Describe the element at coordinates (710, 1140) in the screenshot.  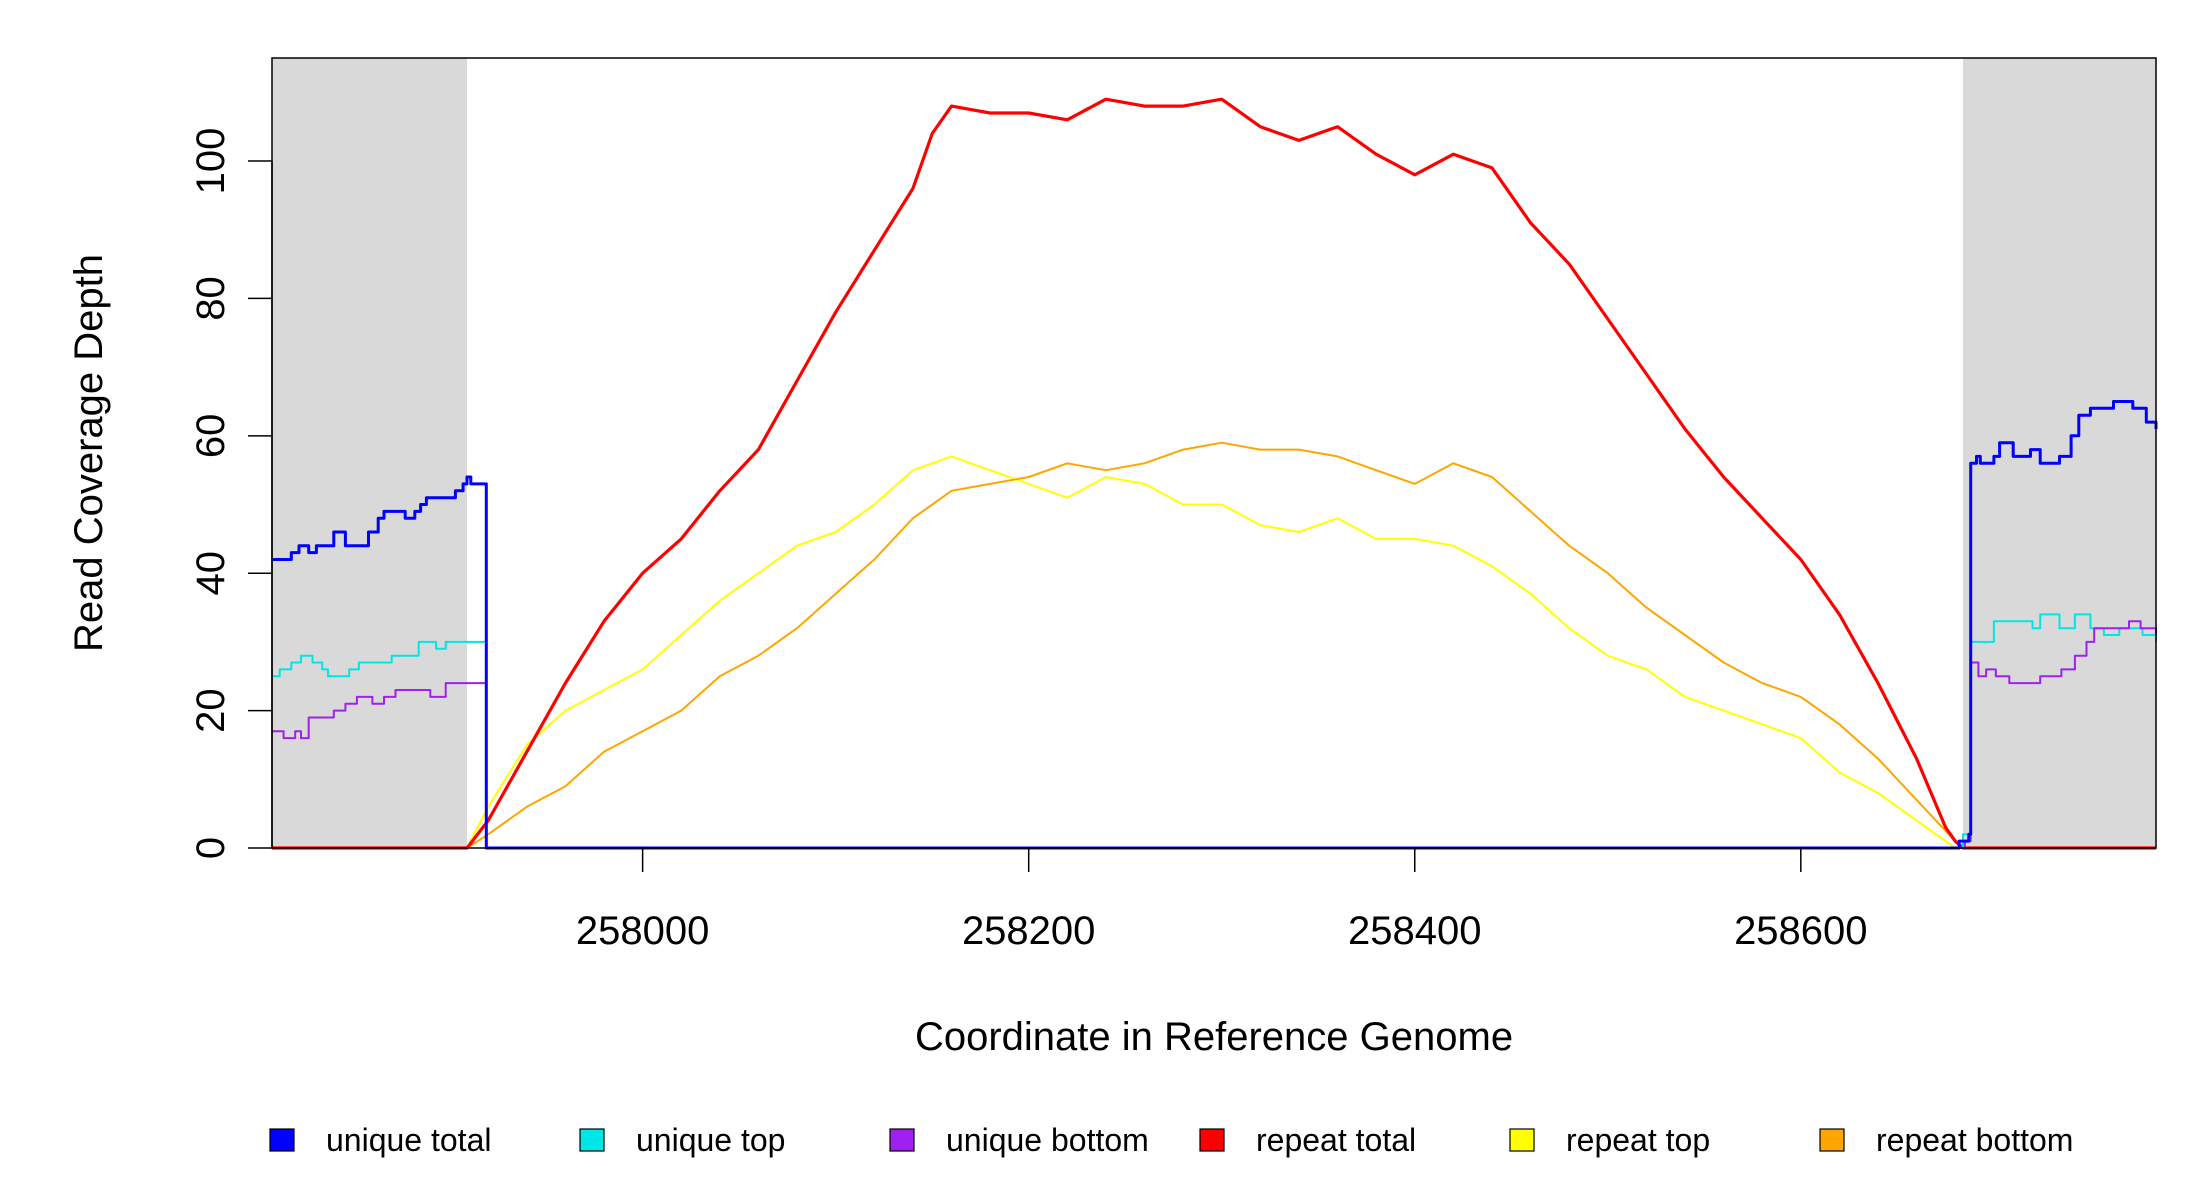
I see `legend-label: unique top` at that location.